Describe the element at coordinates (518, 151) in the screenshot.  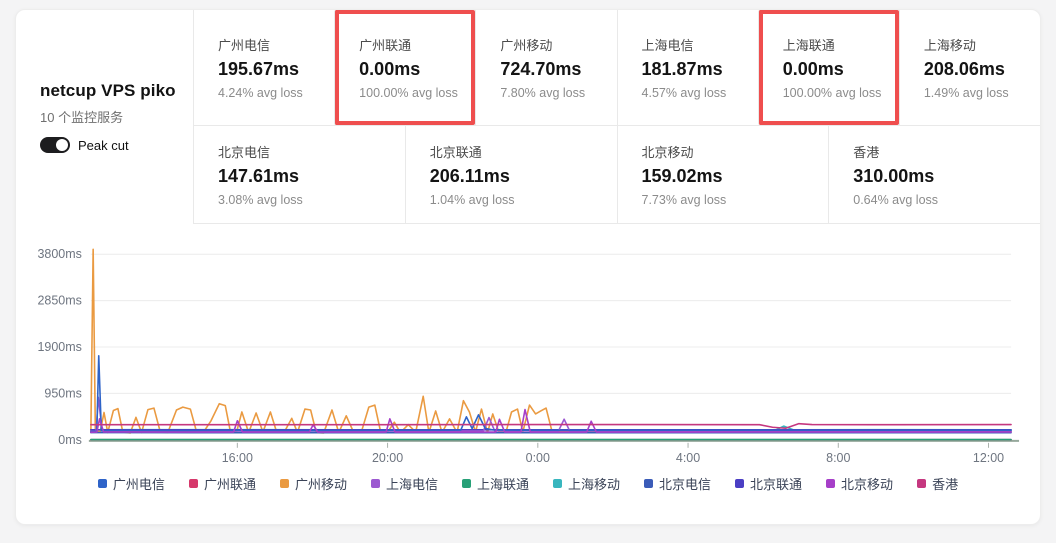
I see `stat-card-title: 北京联通` at that location.